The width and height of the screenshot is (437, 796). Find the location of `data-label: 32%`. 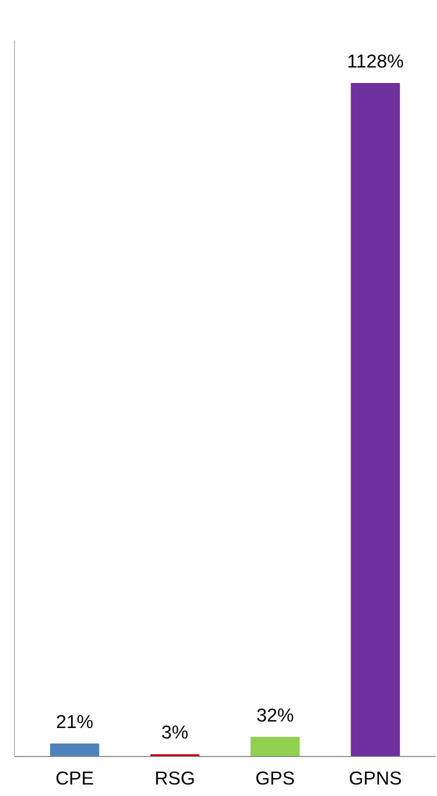

data-label: 32% is located at coordinates (275, 715).